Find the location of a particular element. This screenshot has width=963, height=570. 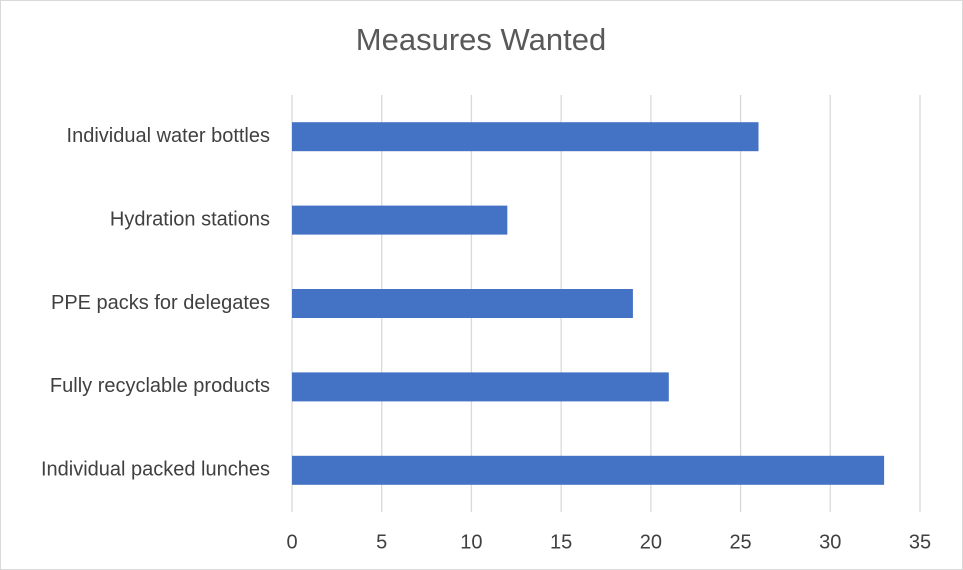

x-tick-label: 25 is located at coordinates (740, 542).